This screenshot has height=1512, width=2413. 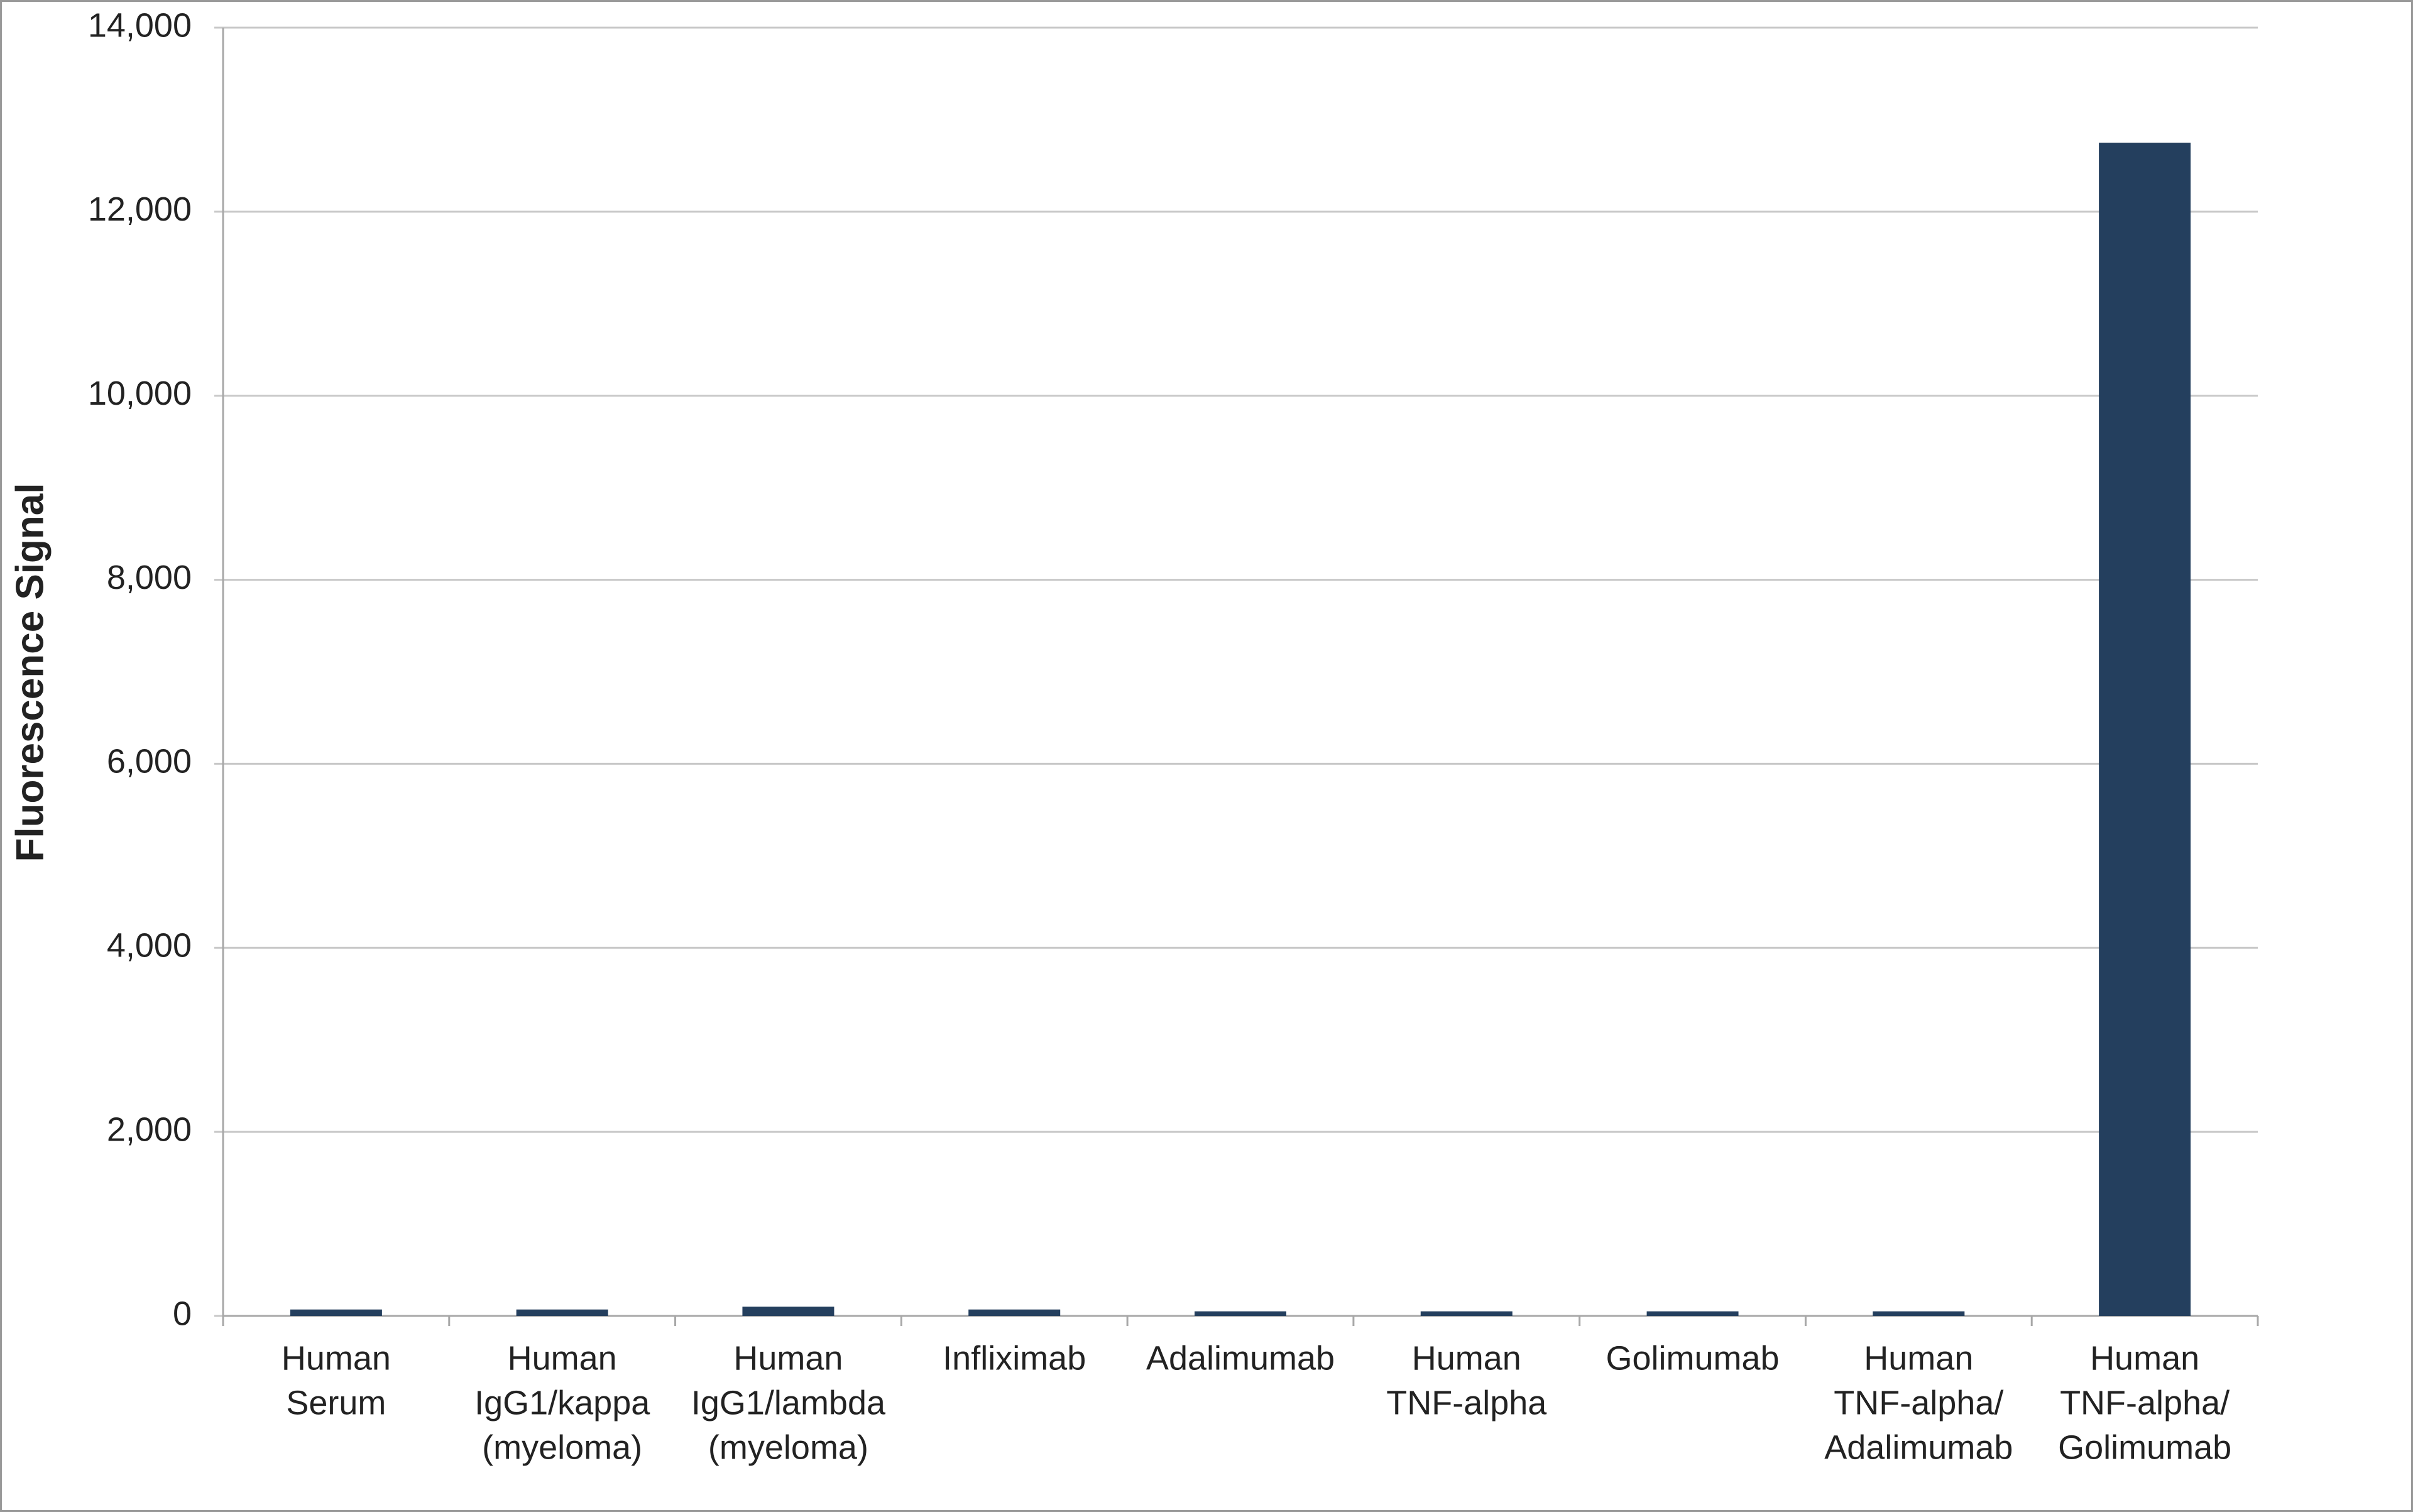 I want to click on x-tick-label: Serum, so click(x=336, y=1403).